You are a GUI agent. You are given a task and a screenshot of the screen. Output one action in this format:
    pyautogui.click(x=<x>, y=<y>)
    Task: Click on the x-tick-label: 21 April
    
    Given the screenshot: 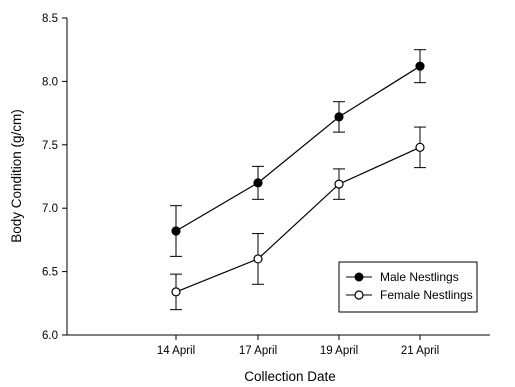 What is the action you would take?
    pyautogui.click(x=420, y=351)
    